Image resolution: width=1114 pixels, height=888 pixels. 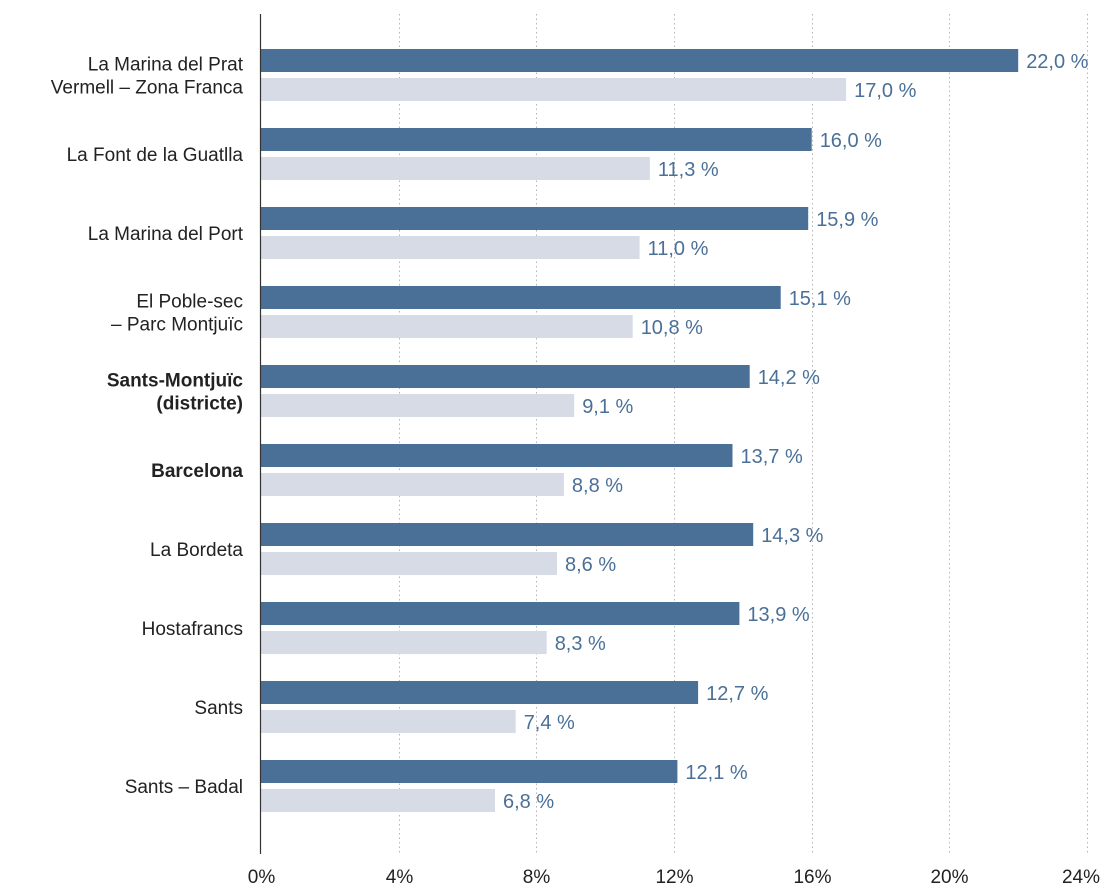 I want to click on category-label: Barcelona, so click(x=197, y=471).